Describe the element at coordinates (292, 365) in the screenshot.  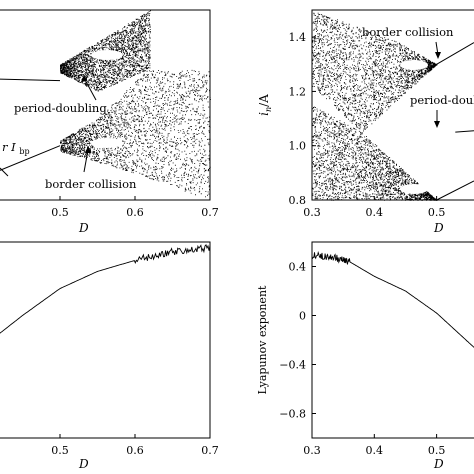
I see `br-ytick-label: −0.4` at that location.